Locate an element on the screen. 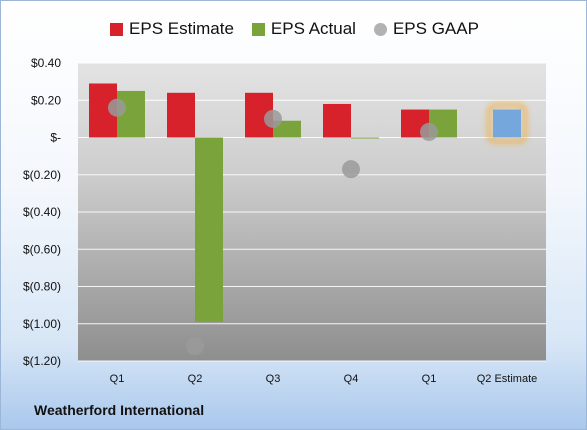 This screenshot has width=587, height=430. legend-label-actual: EPS Actual is located at coordinates (313, 28).